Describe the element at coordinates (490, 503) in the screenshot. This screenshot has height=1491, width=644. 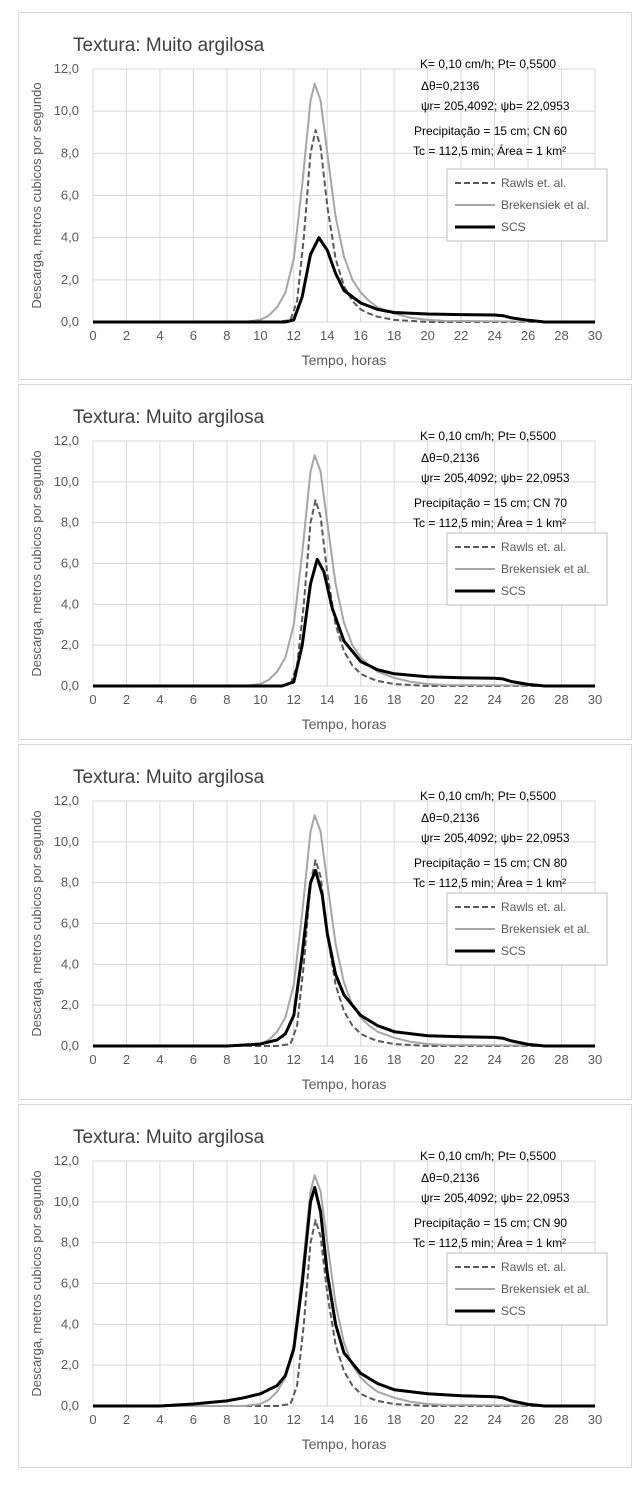
I see `param-text: Precipitação = 15 cm; CN 70` at that location.